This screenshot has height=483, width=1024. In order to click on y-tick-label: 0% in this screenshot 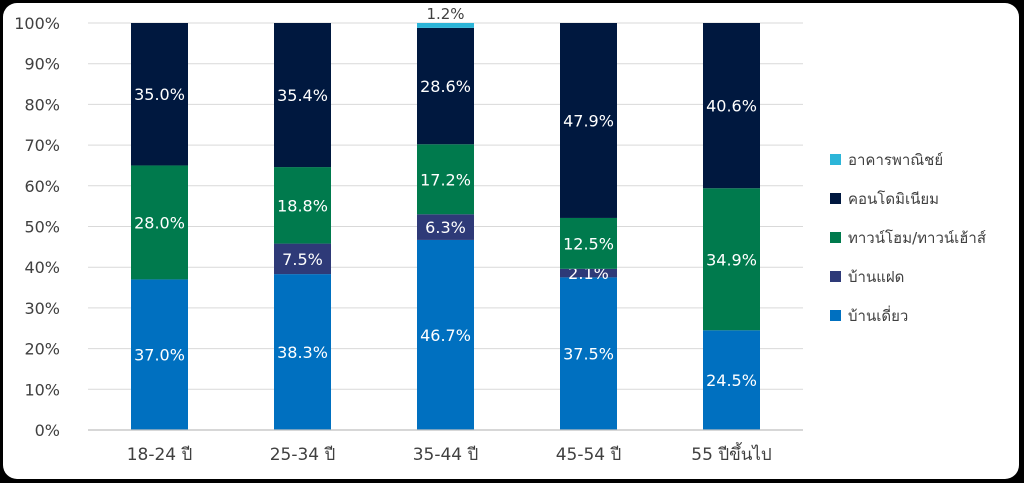, I will do `click(47, 430)`.